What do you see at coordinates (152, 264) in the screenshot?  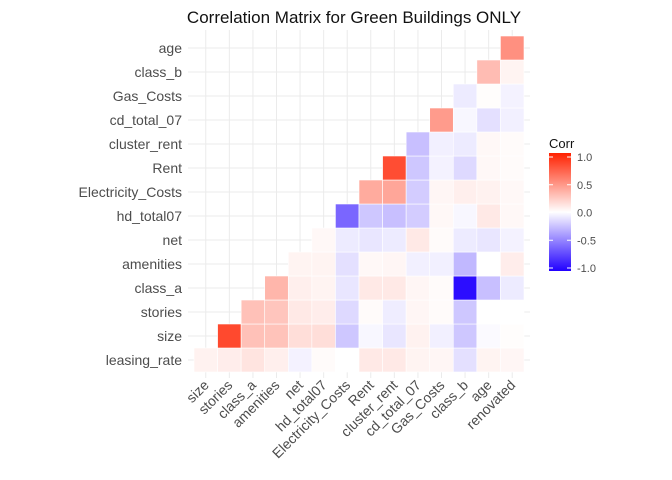 I see `y-tick-label: amenities` at bounding box center [152, 264].